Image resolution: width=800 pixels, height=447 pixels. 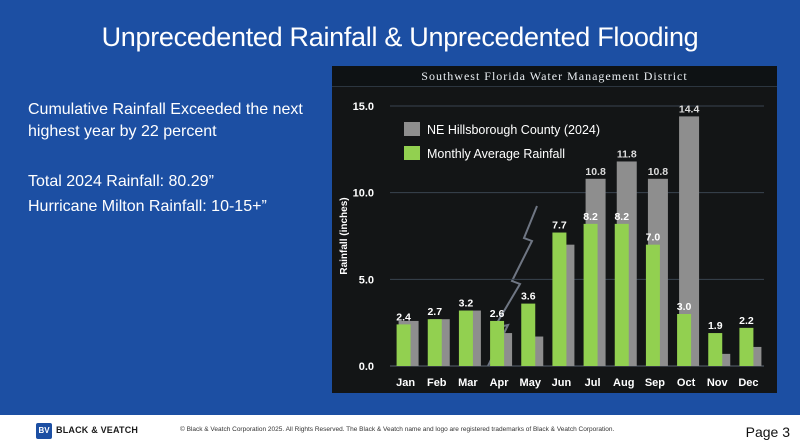 What do you see at coordinates (468, 383) in the screenshot?
I see `x-tick-label: Mar` at bounding box center [468, 383].